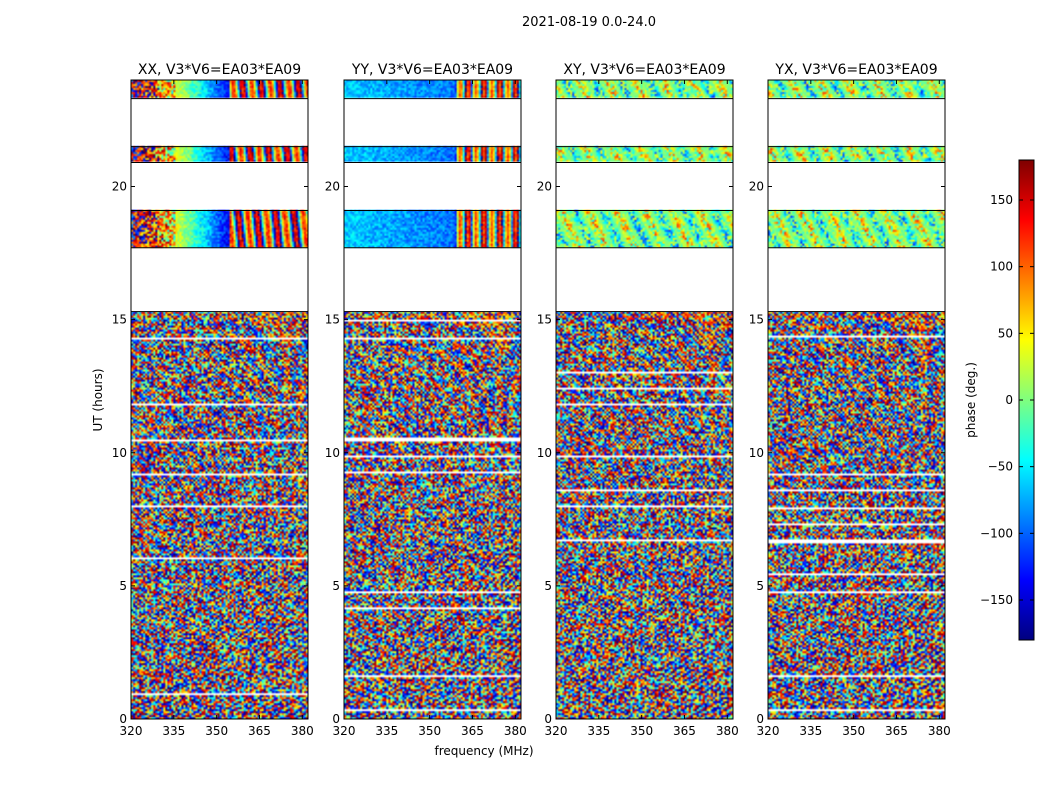 The height and width of the screenshot is (800, 1050). What do you see at coordinates (644, 70) in the screenshot?
I see `panel-title: XY, V3*V6=EA03*EA09` at bounding box center [644, 70].